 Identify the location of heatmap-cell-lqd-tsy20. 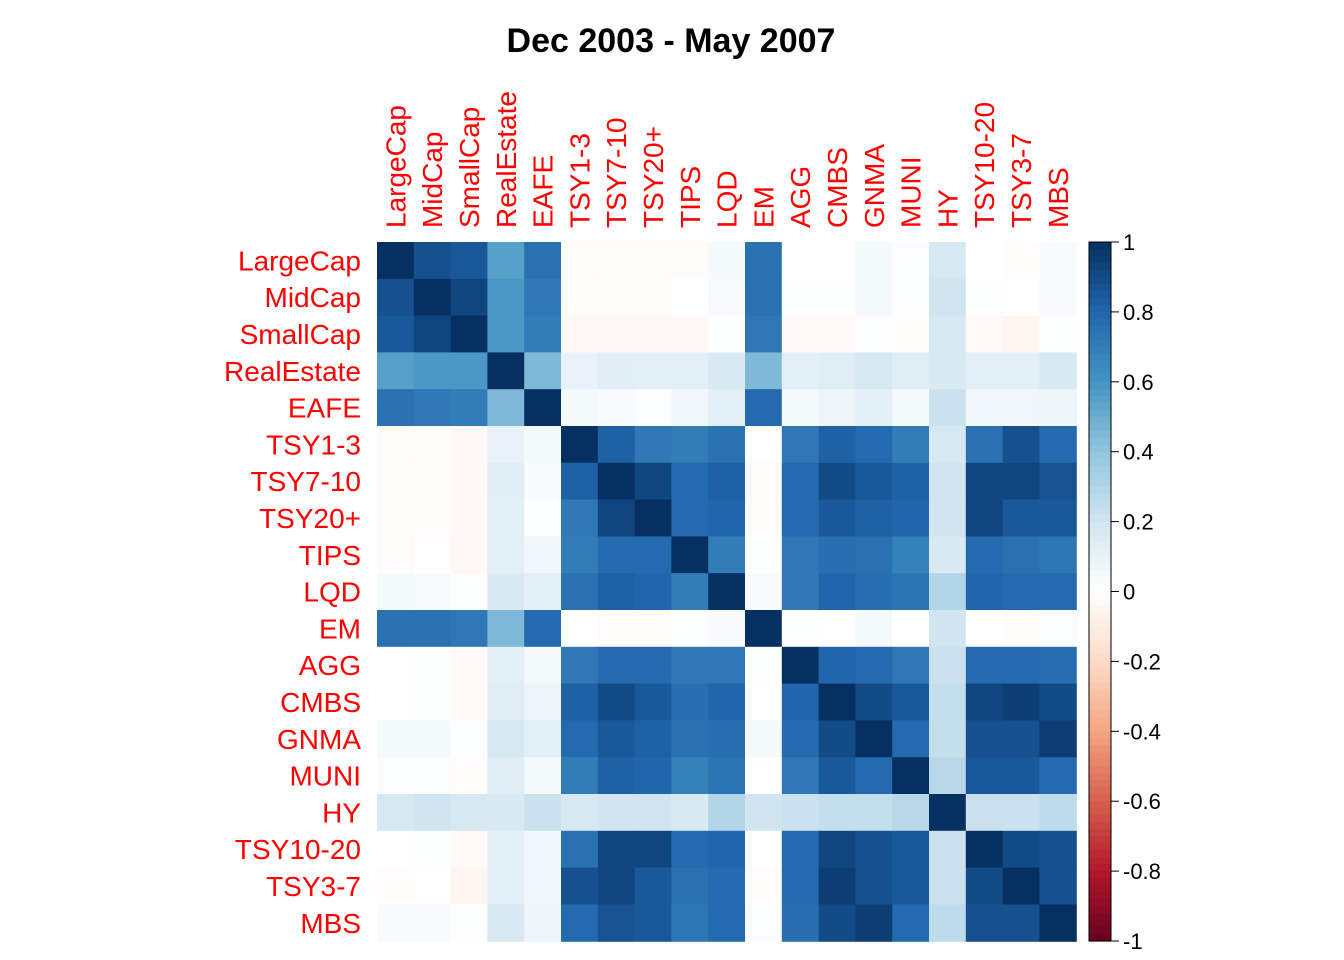
(653, 592).